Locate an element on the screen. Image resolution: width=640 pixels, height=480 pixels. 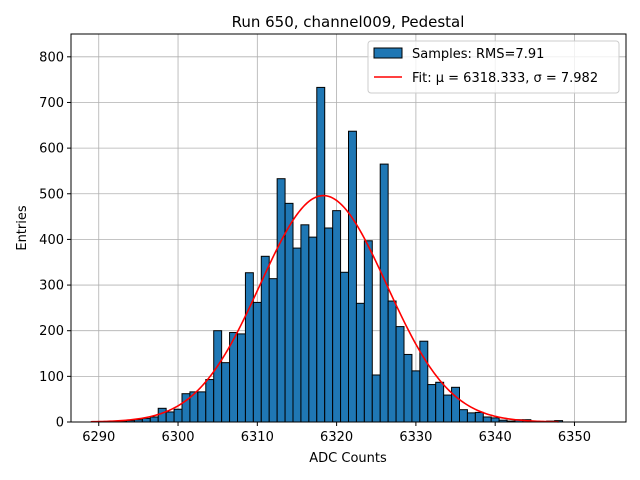
y-tick-label: 600 is located at coordinates (51, 149).